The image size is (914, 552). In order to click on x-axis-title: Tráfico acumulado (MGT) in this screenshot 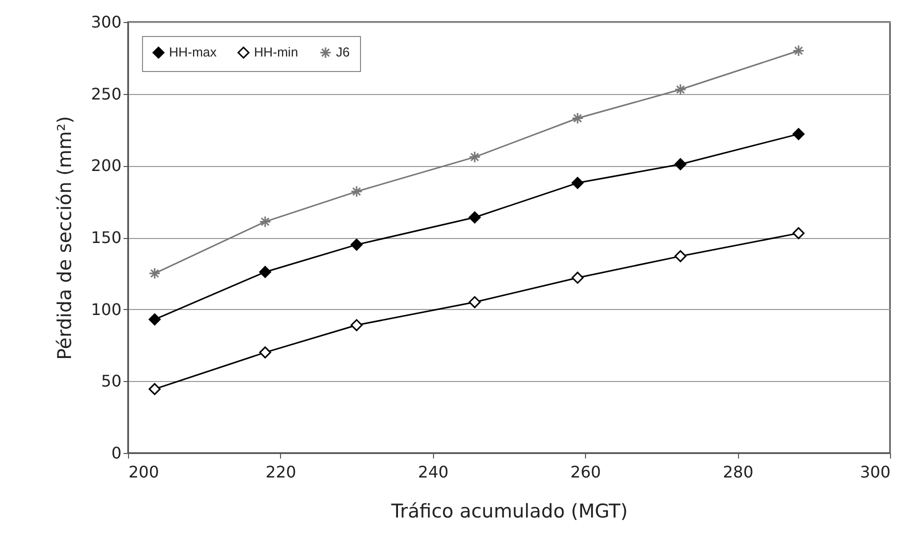, I will do `click(509, 511)`.